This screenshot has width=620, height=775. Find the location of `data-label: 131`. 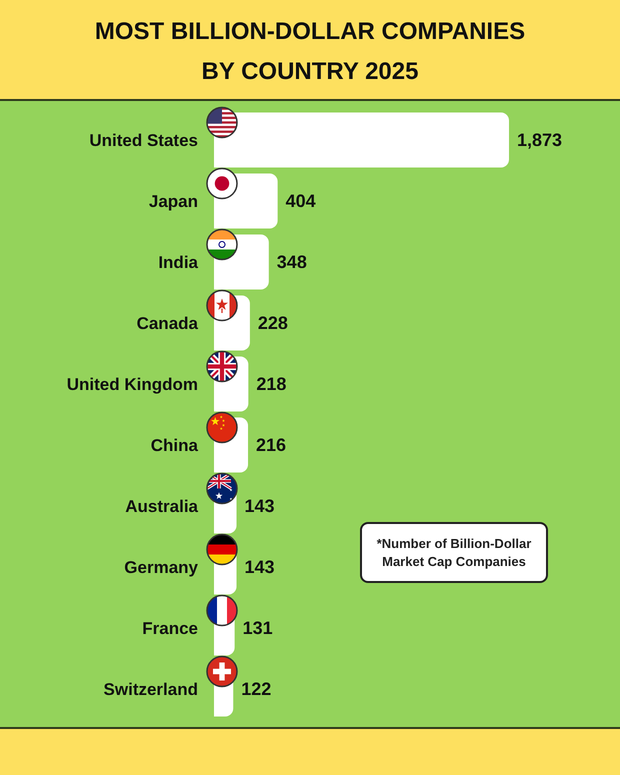

data-label: 131 is located at coordinates (257, 628).